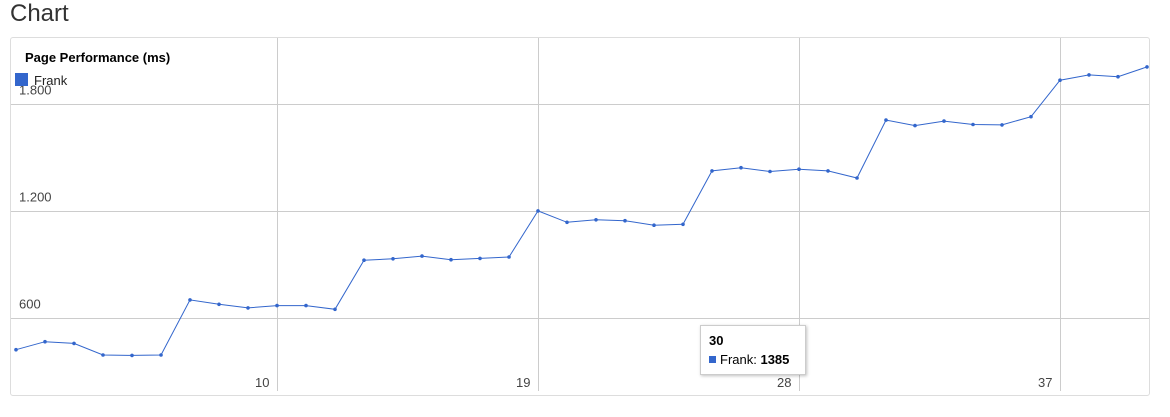  Describe the element at coordinates (21, 79) in the screenshot. I see `legend-swatch-frank` at that location.